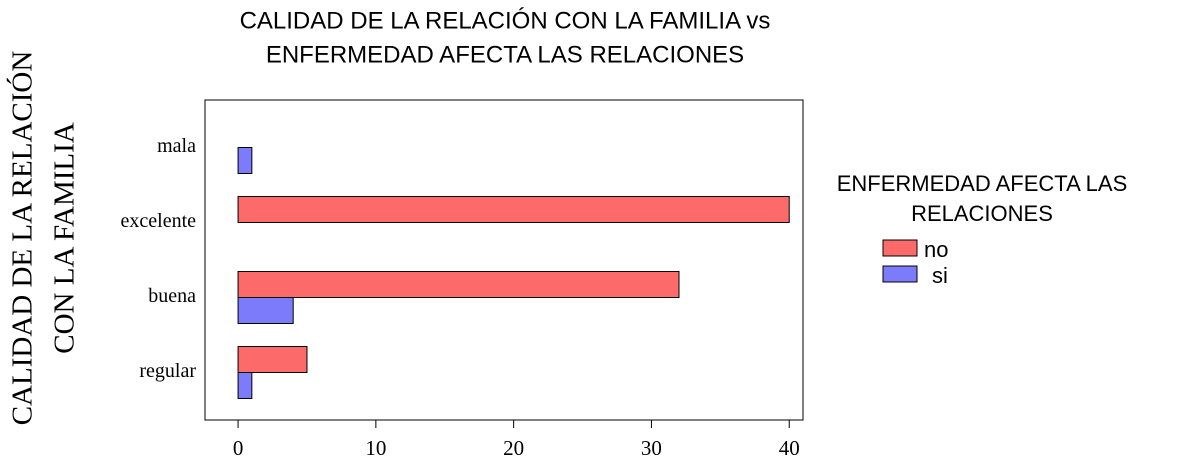 This screenshot has width=1192, height=465. What do you see at coordinates (505, 54) in the screenshot?
I see `chart-title: ENFERMEDAD AFECTA LAS RELACIONES` at bounding box center [505, 54].